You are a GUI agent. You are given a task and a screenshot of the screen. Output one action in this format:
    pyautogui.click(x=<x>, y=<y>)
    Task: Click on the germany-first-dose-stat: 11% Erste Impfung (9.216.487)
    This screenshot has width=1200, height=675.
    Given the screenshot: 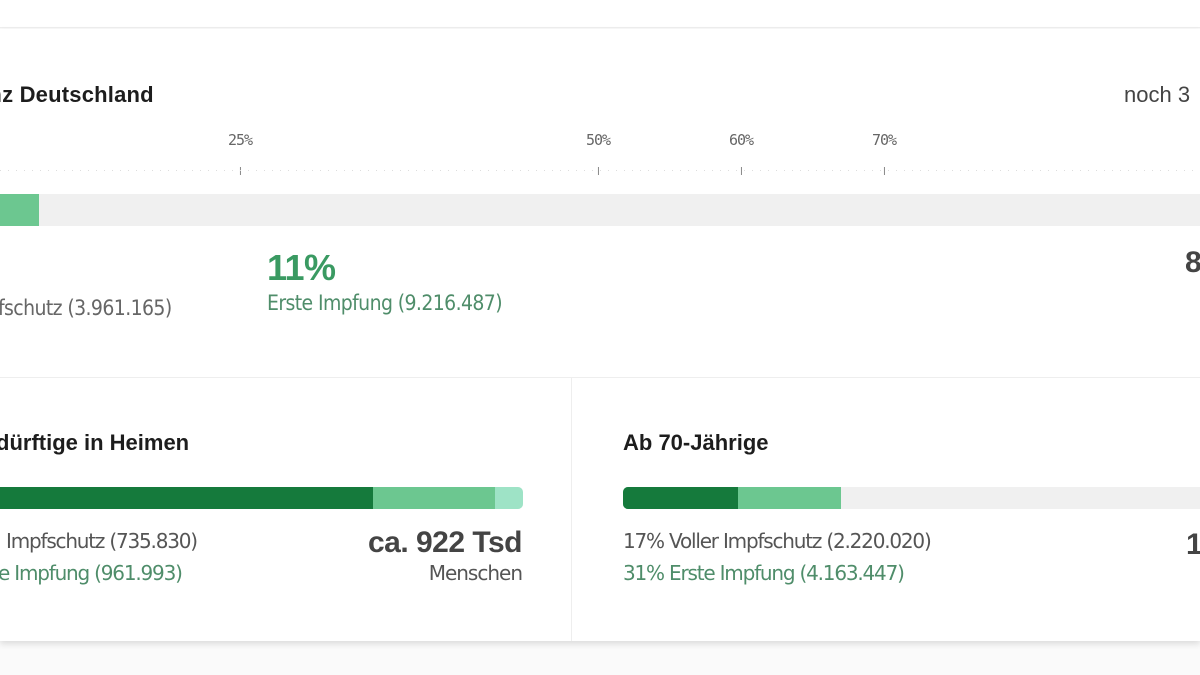 What is the action you would take?
    pyautogui.click(x=385, y=281)
    